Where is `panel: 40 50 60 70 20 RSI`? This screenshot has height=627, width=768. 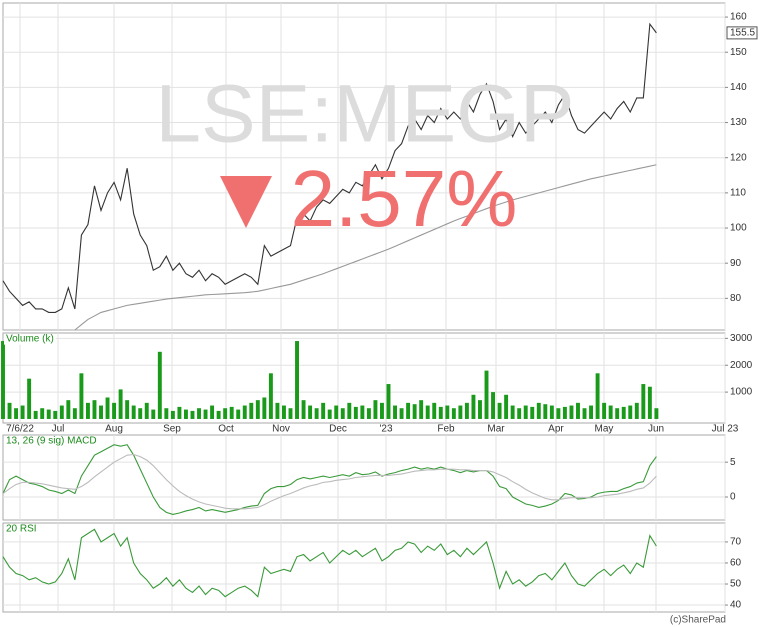
panel: 40 50 60 70 20 RSI is located at coordinates (372, 567).